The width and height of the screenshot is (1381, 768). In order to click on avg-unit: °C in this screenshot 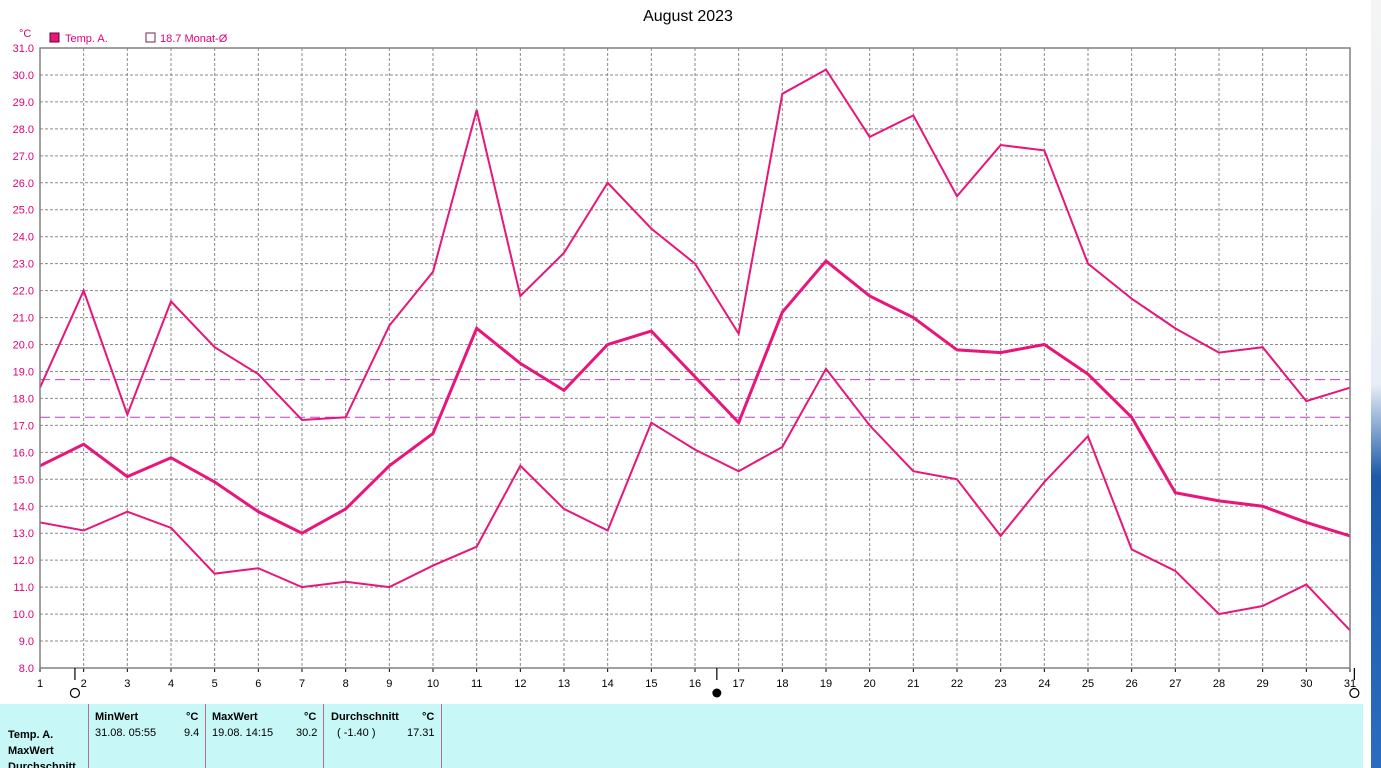, I will do `click(428, 717)`.